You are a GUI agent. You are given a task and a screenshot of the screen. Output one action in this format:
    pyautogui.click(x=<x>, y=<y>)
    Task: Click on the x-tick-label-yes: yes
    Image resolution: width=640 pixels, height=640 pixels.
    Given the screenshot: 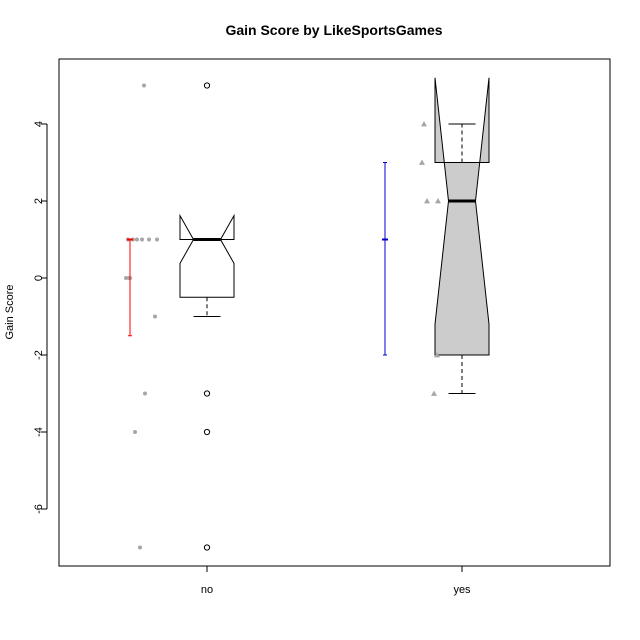 What is the action you would take?
    pyautogui.click(x=462, y=590)
    